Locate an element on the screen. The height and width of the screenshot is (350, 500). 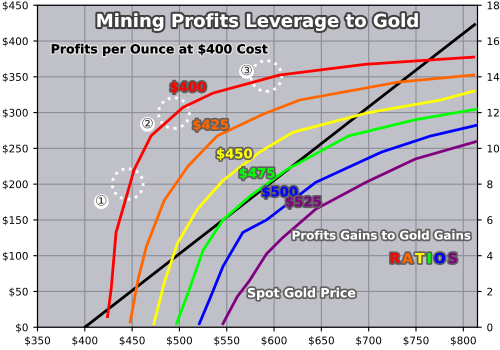
x-axis-title: Spot Gold Price is located at coordinates (302, 294).